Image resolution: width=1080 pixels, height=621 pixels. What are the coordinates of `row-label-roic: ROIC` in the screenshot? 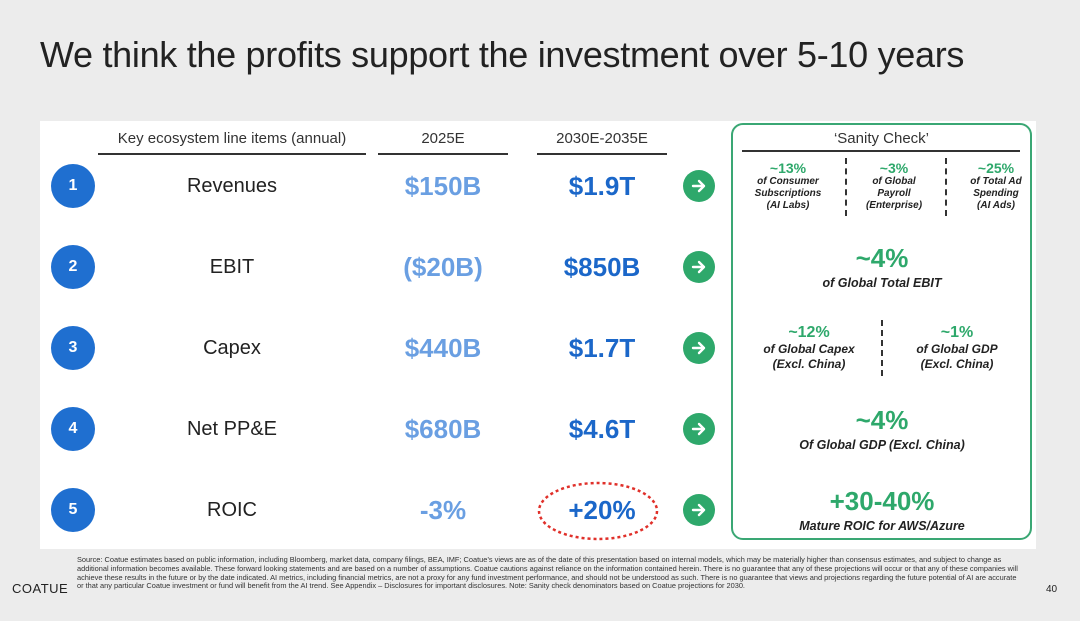 It's located at (232, 510).